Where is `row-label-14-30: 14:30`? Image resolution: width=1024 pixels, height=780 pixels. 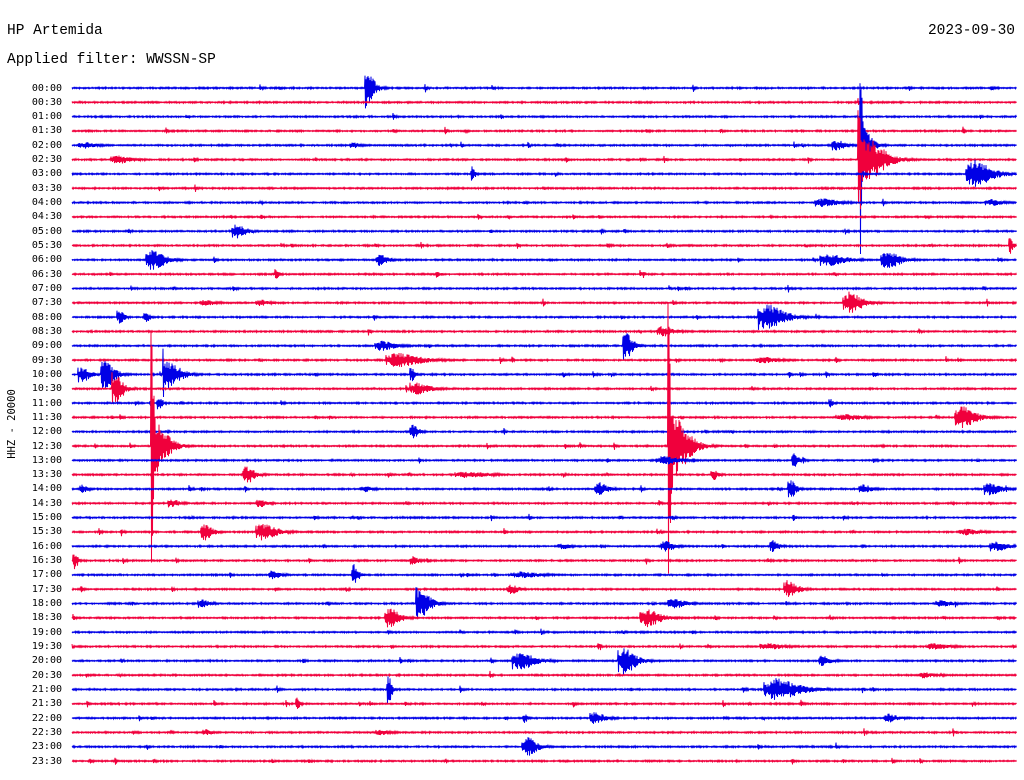 row-label-14-30: 14:30 is located at coordinates (46, 503).